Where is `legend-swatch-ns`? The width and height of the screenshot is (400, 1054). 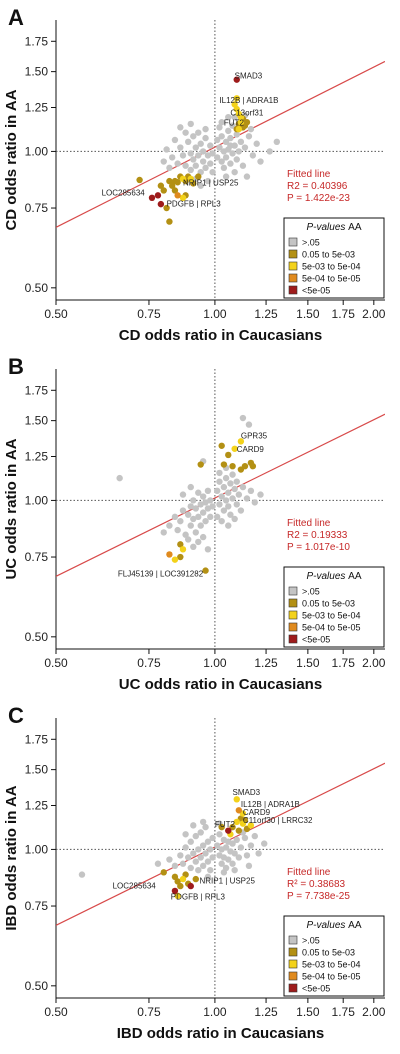
legend-swatch-ns is located at coordinates (293, 591).